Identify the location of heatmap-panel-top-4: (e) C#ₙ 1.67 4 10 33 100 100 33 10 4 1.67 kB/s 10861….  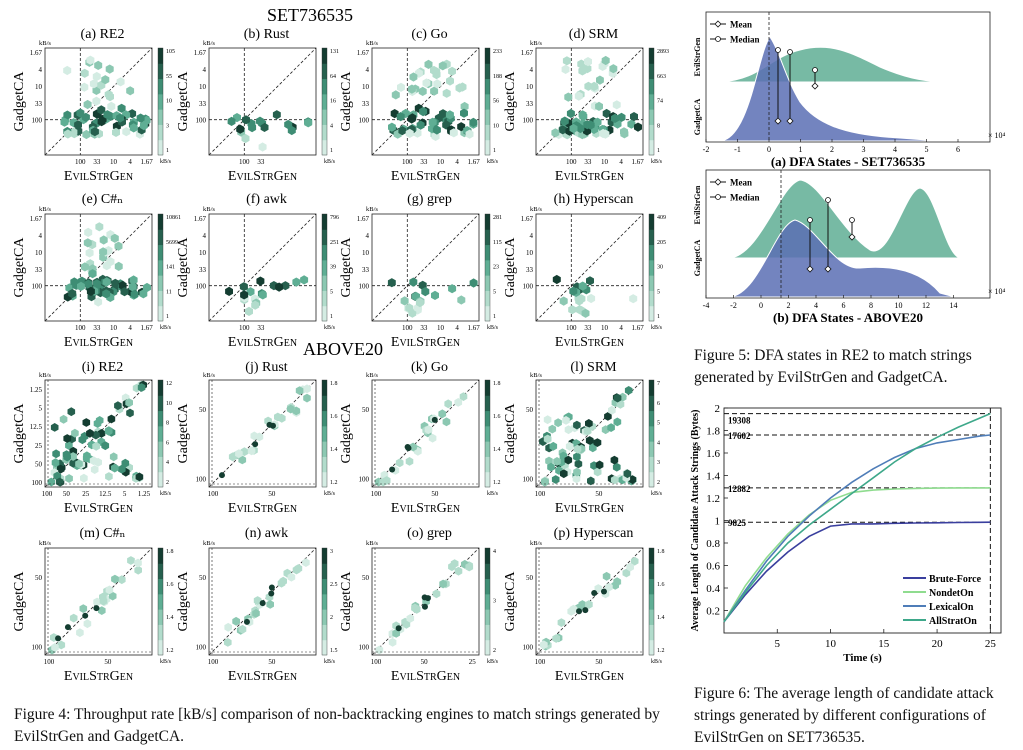
(96, 271).